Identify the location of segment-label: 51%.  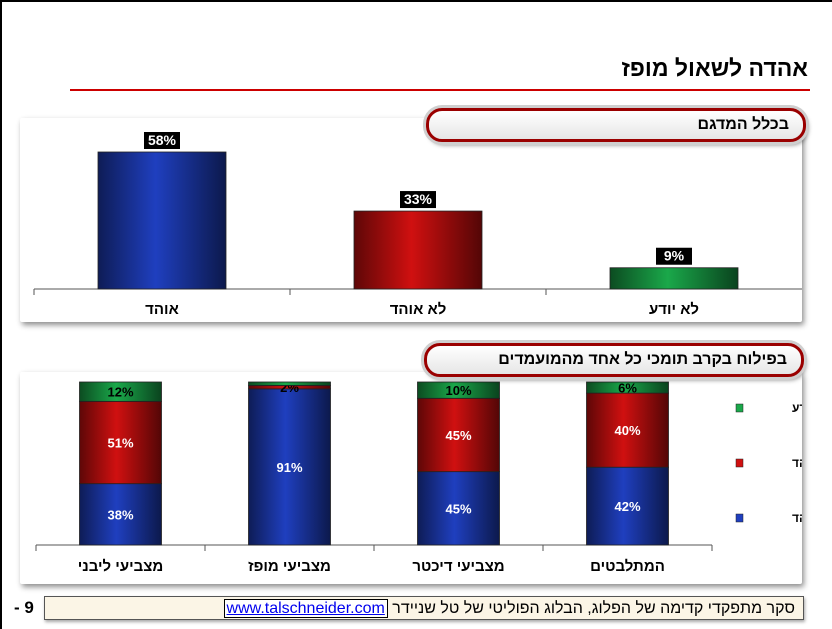
(120, 443).